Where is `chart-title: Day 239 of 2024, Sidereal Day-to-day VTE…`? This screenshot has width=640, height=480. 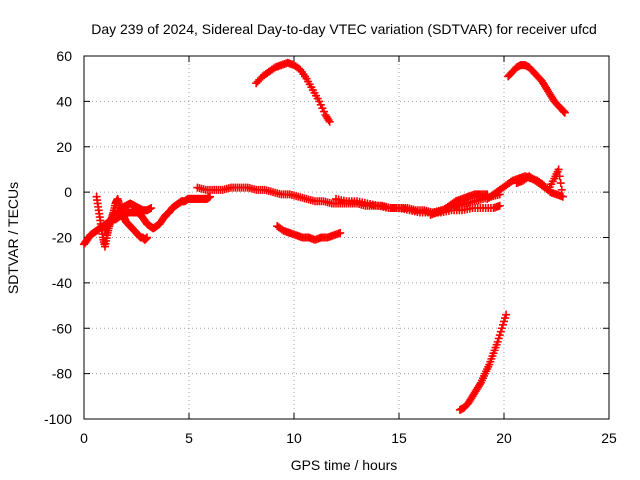
chart-title: Day 239 of 2024, Sidereal Day-to-day VTE… is located at coordinates (344, 29).